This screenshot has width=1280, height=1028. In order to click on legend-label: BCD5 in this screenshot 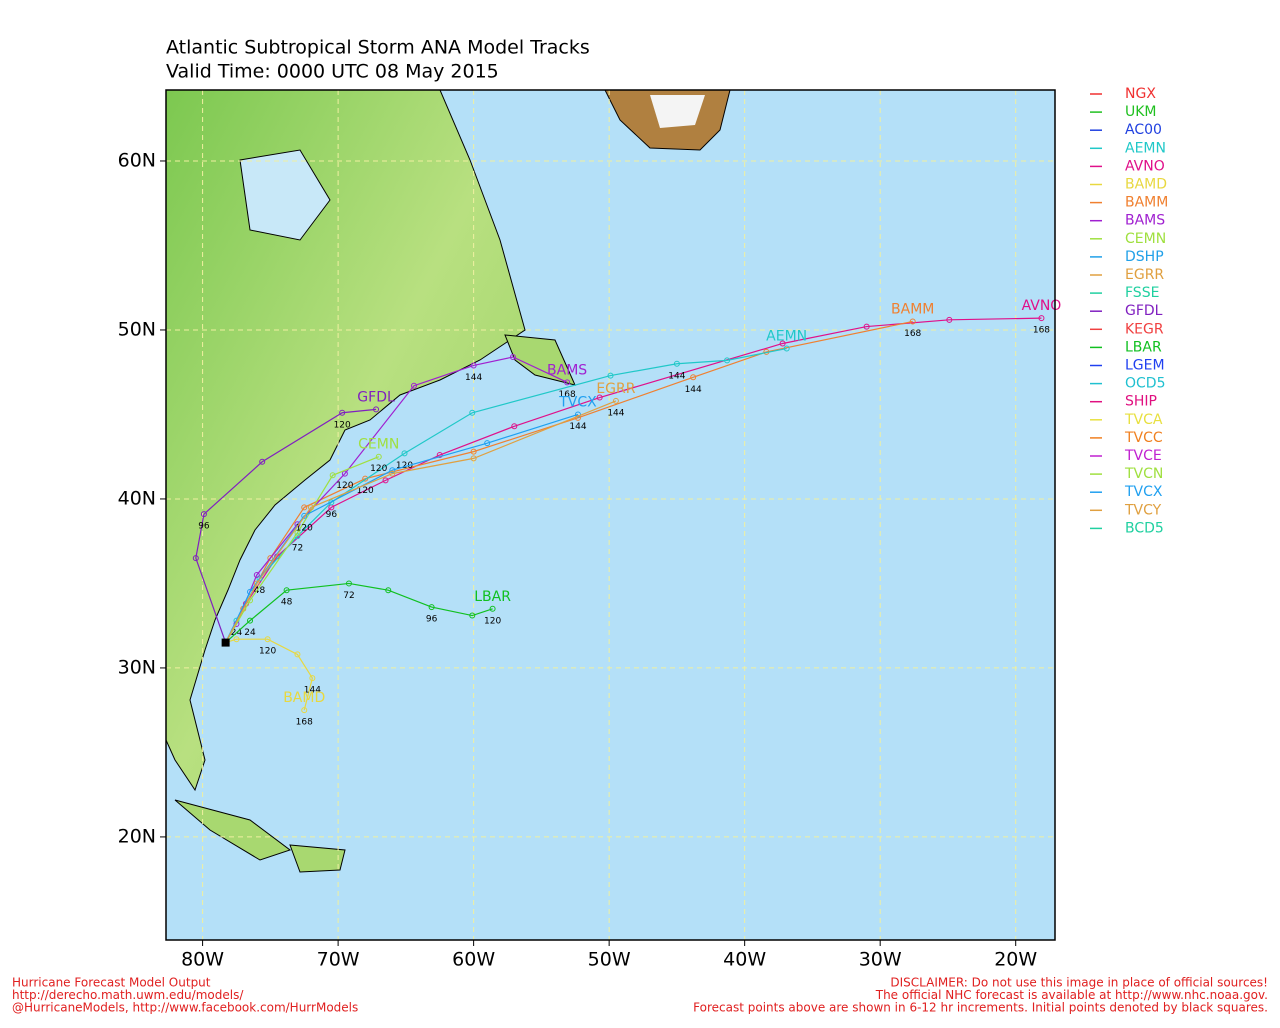, I will do `click(1144, 528)`.